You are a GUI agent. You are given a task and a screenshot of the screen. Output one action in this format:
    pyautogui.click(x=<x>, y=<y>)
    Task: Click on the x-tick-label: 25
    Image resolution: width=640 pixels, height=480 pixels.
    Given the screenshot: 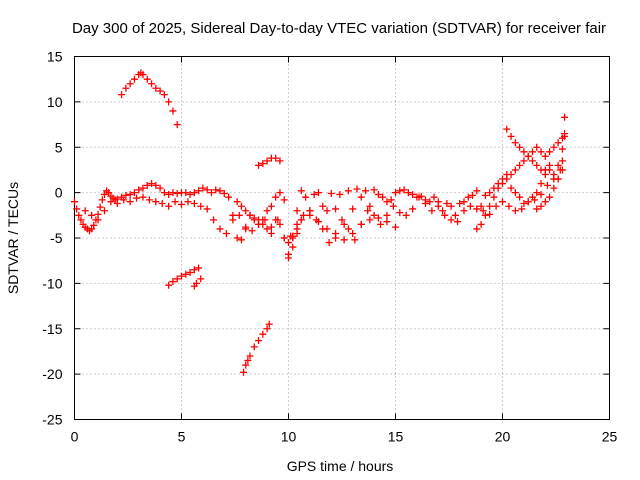 What is the action you would take?
    pyautogui.click(x=610, y=437)
    